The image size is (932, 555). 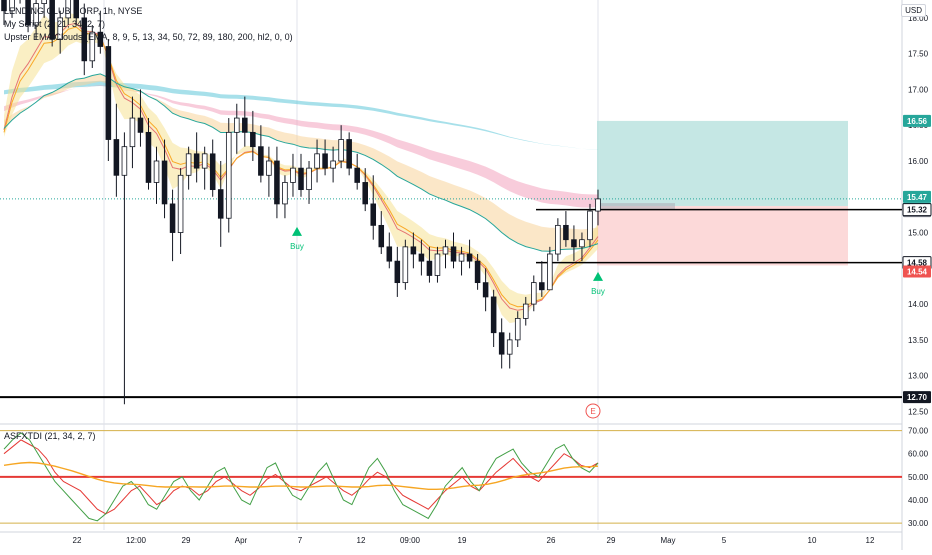 I want to click on stop-zone, so click(x=722, y=236).